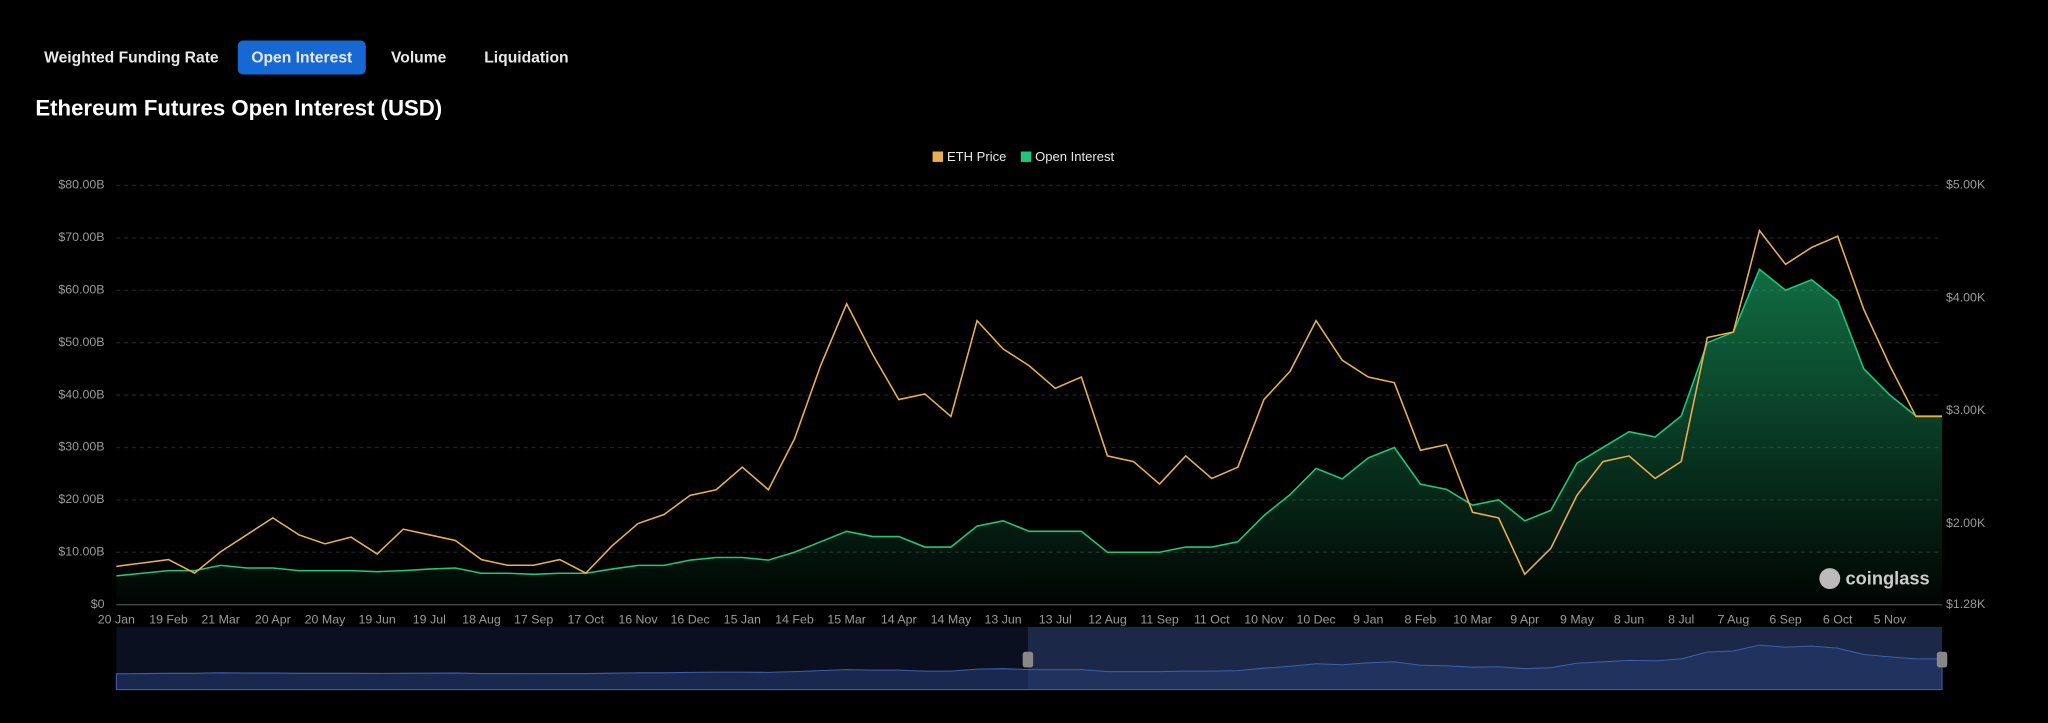 This screenshot has height=723, width=2048. Describe the element at coordinates (1830, 579) in the screenshot. I see `watermark-icon` at that location.